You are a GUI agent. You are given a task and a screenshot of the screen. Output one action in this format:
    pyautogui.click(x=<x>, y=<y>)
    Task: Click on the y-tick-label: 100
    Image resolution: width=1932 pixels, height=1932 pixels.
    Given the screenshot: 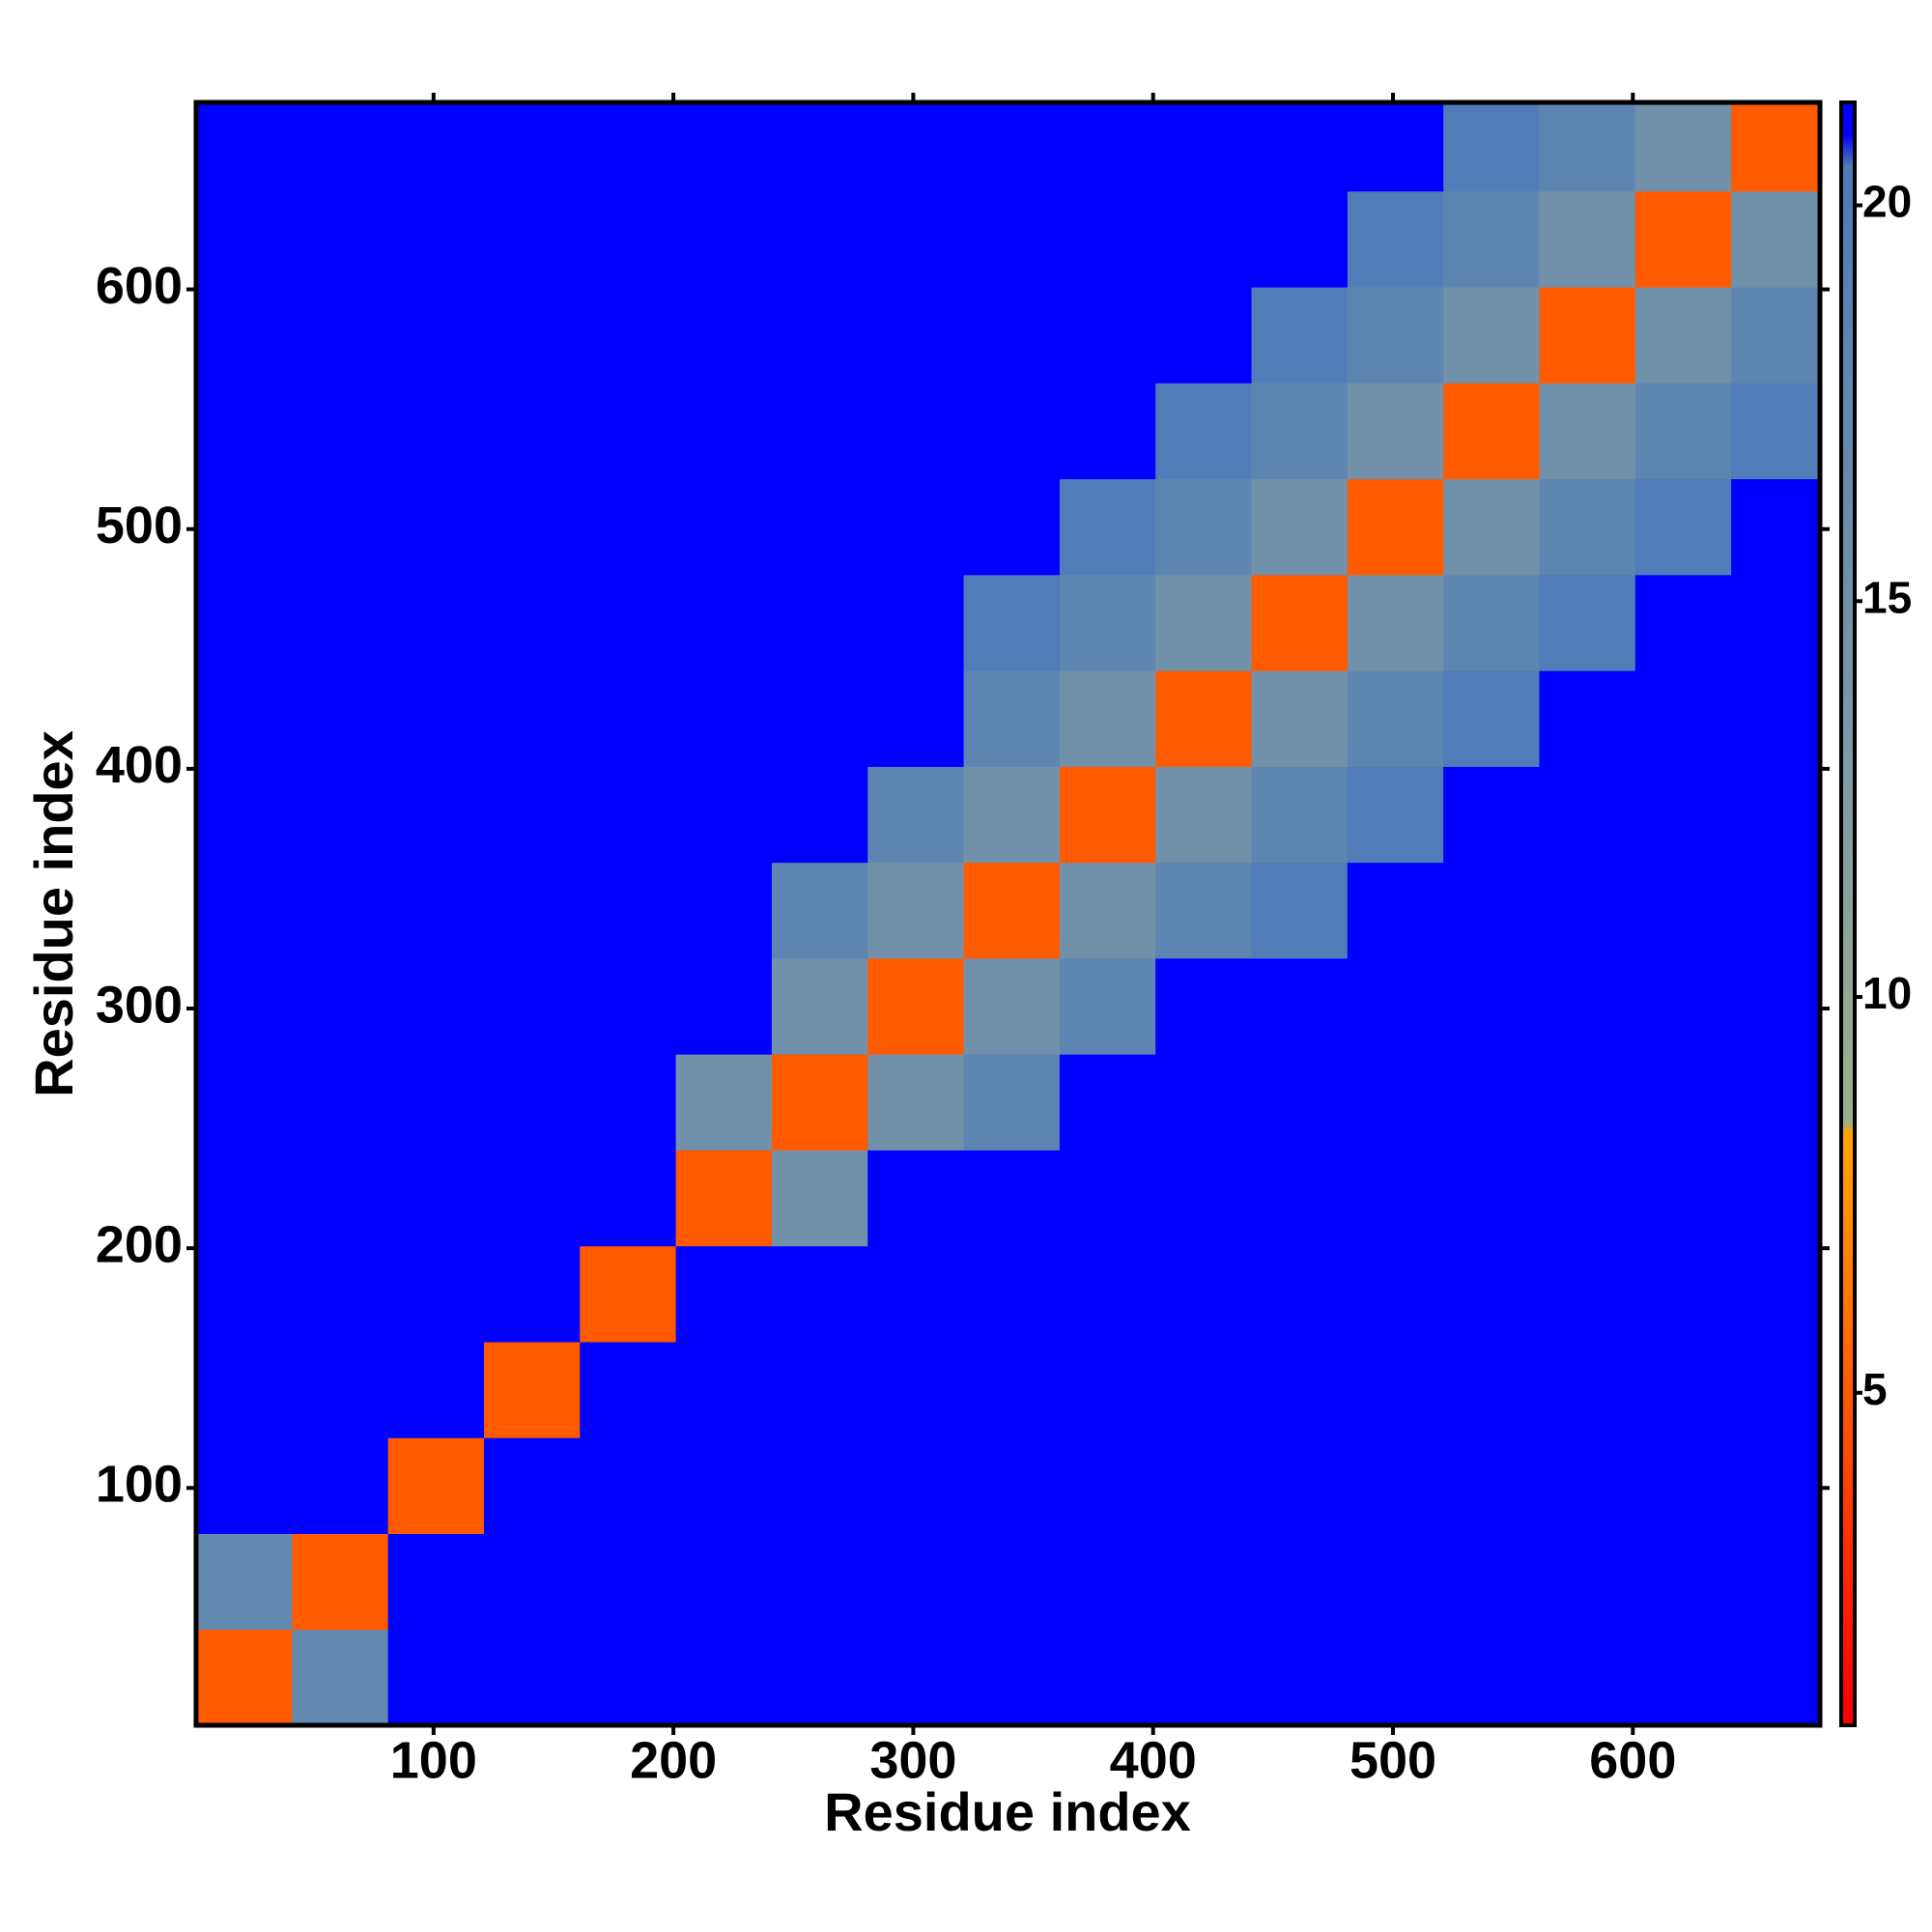 What is the action you would take?
    pyautogui.click(x=139, y=1485)
    